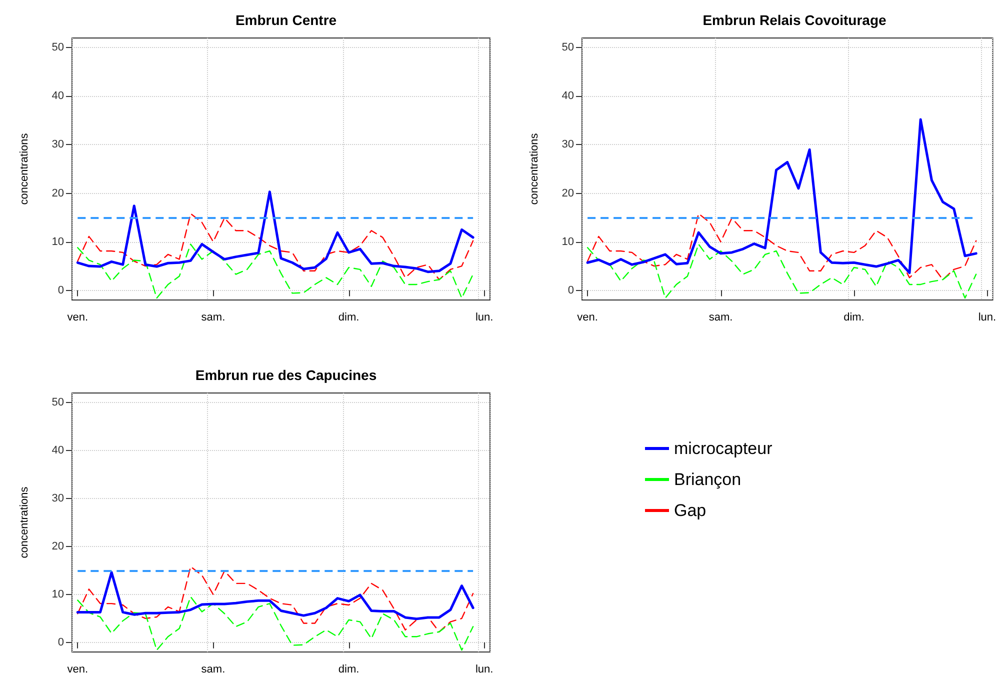  Describe the element at coordinates (690, 510) in the screenshot. I see `legend-label: Gap` at that location.